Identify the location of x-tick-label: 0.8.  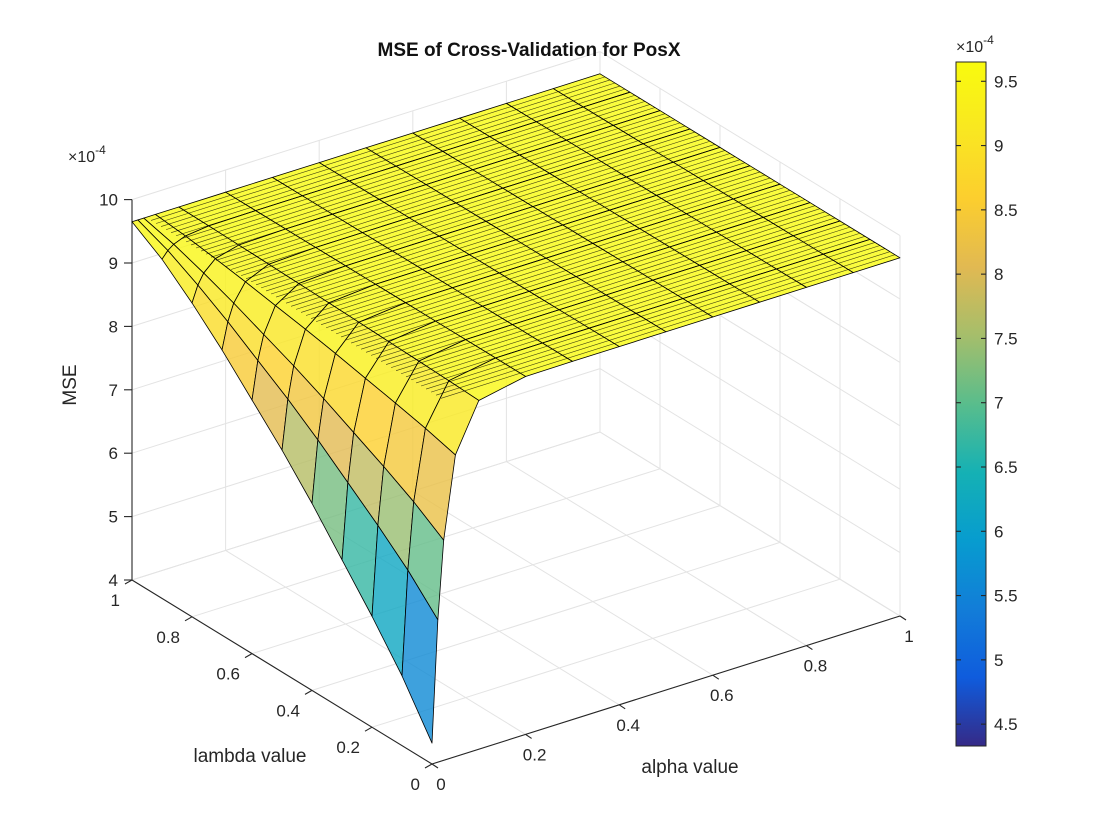
(816, 666).